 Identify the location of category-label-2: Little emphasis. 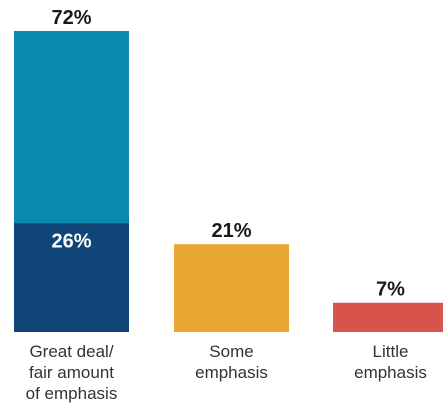
(390, 362).